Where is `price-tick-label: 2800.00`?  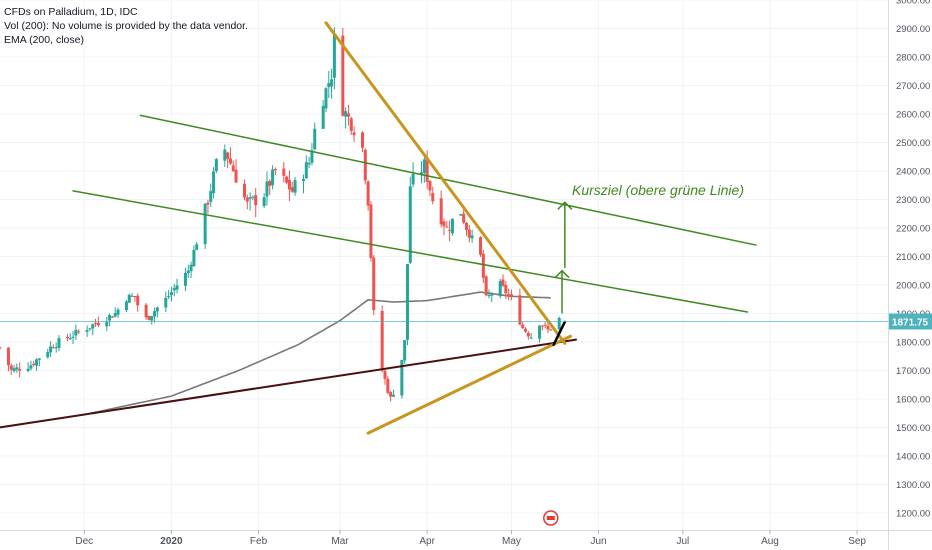
price-tick-label: 2800.00 is located at coordinates (913, 57).